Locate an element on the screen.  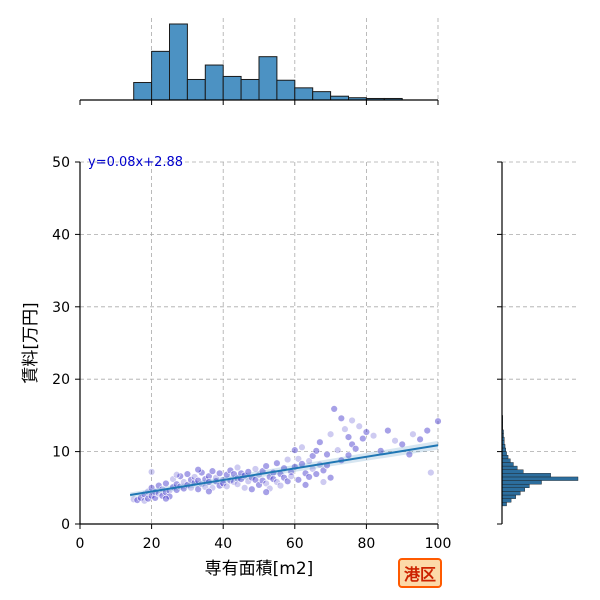
x-tick-label: 40 is located at coordinates (223, 544).